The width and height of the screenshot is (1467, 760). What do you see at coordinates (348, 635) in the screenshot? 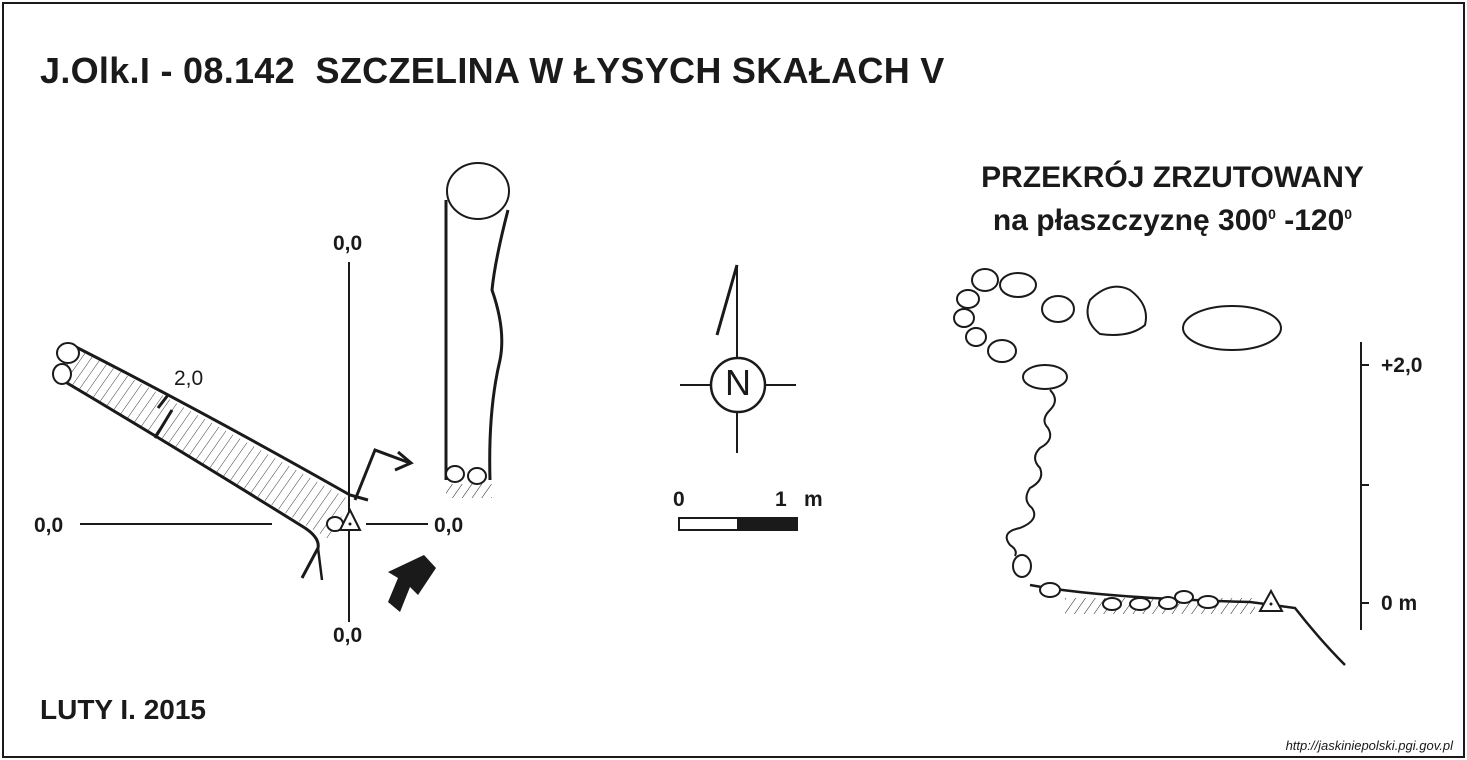
I see `axis-label-bottom: 0,0` at bounding box center [348, 635].